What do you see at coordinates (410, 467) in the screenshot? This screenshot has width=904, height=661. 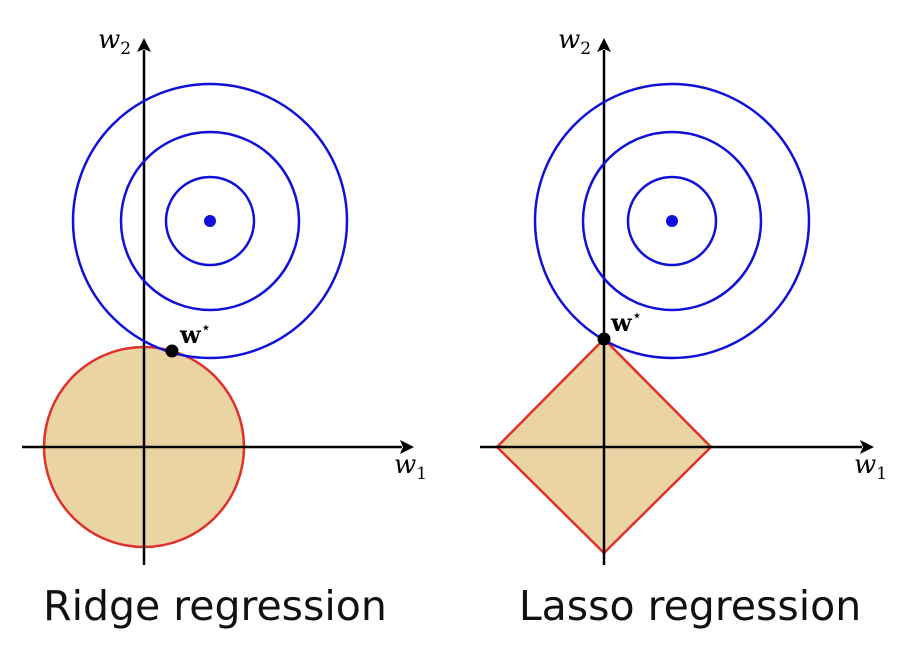 I see `ridge-x-axis-label: w1` at bounding box center [410, 467].